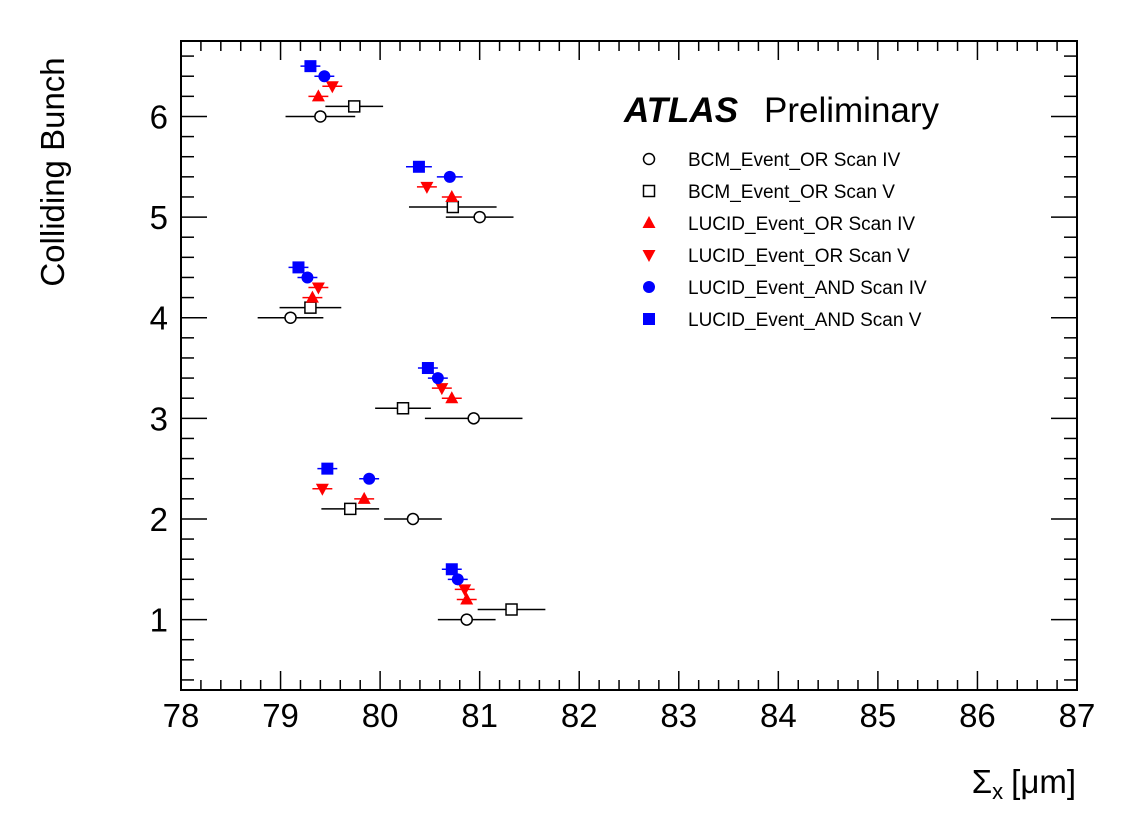 The height and width of the screenshot is (822, 1134). I want to click on preliminary-label: Preliminary, so click(852, 110).